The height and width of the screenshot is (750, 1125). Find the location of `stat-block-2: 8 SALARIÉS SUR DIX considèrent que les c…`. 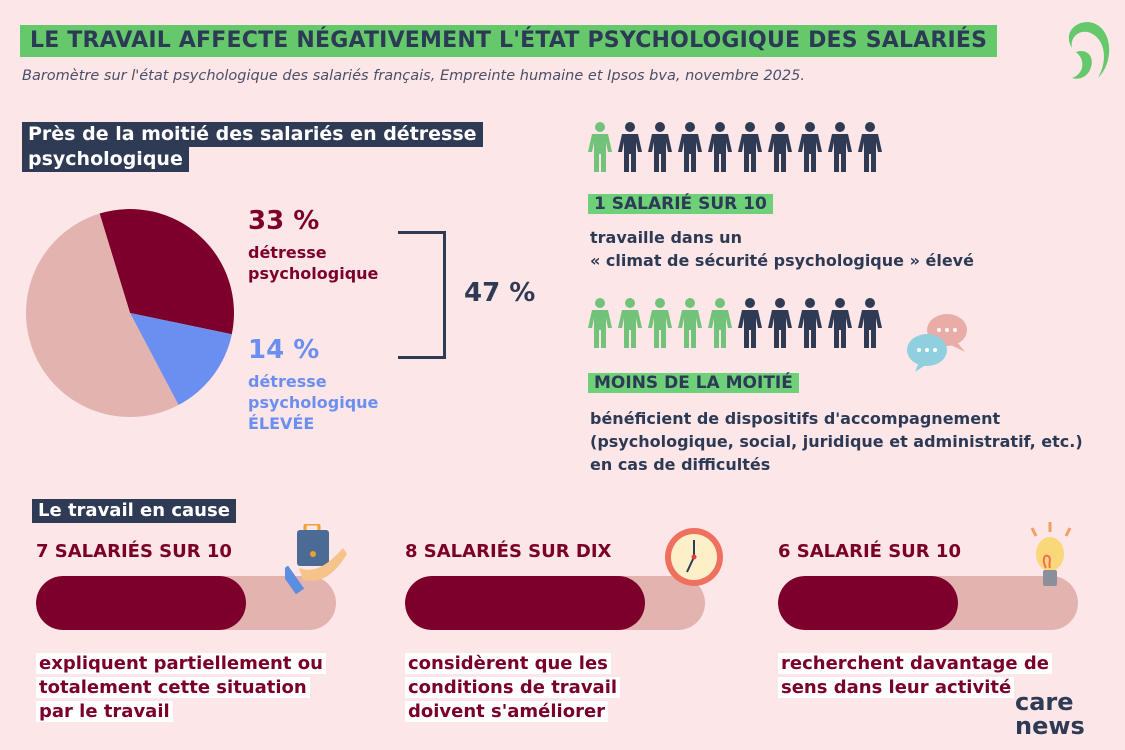

stat-block-2: 8 SALARIÉS SUR DIX considèrent que les c… is located at coordinates (565, 632).